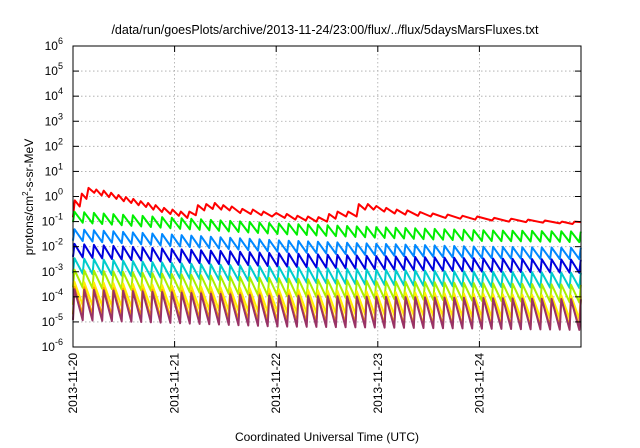  Describe the element at coordinates (479, 383) in the screenshot. I see `x-tick-label: 2013-11-24` at that location.